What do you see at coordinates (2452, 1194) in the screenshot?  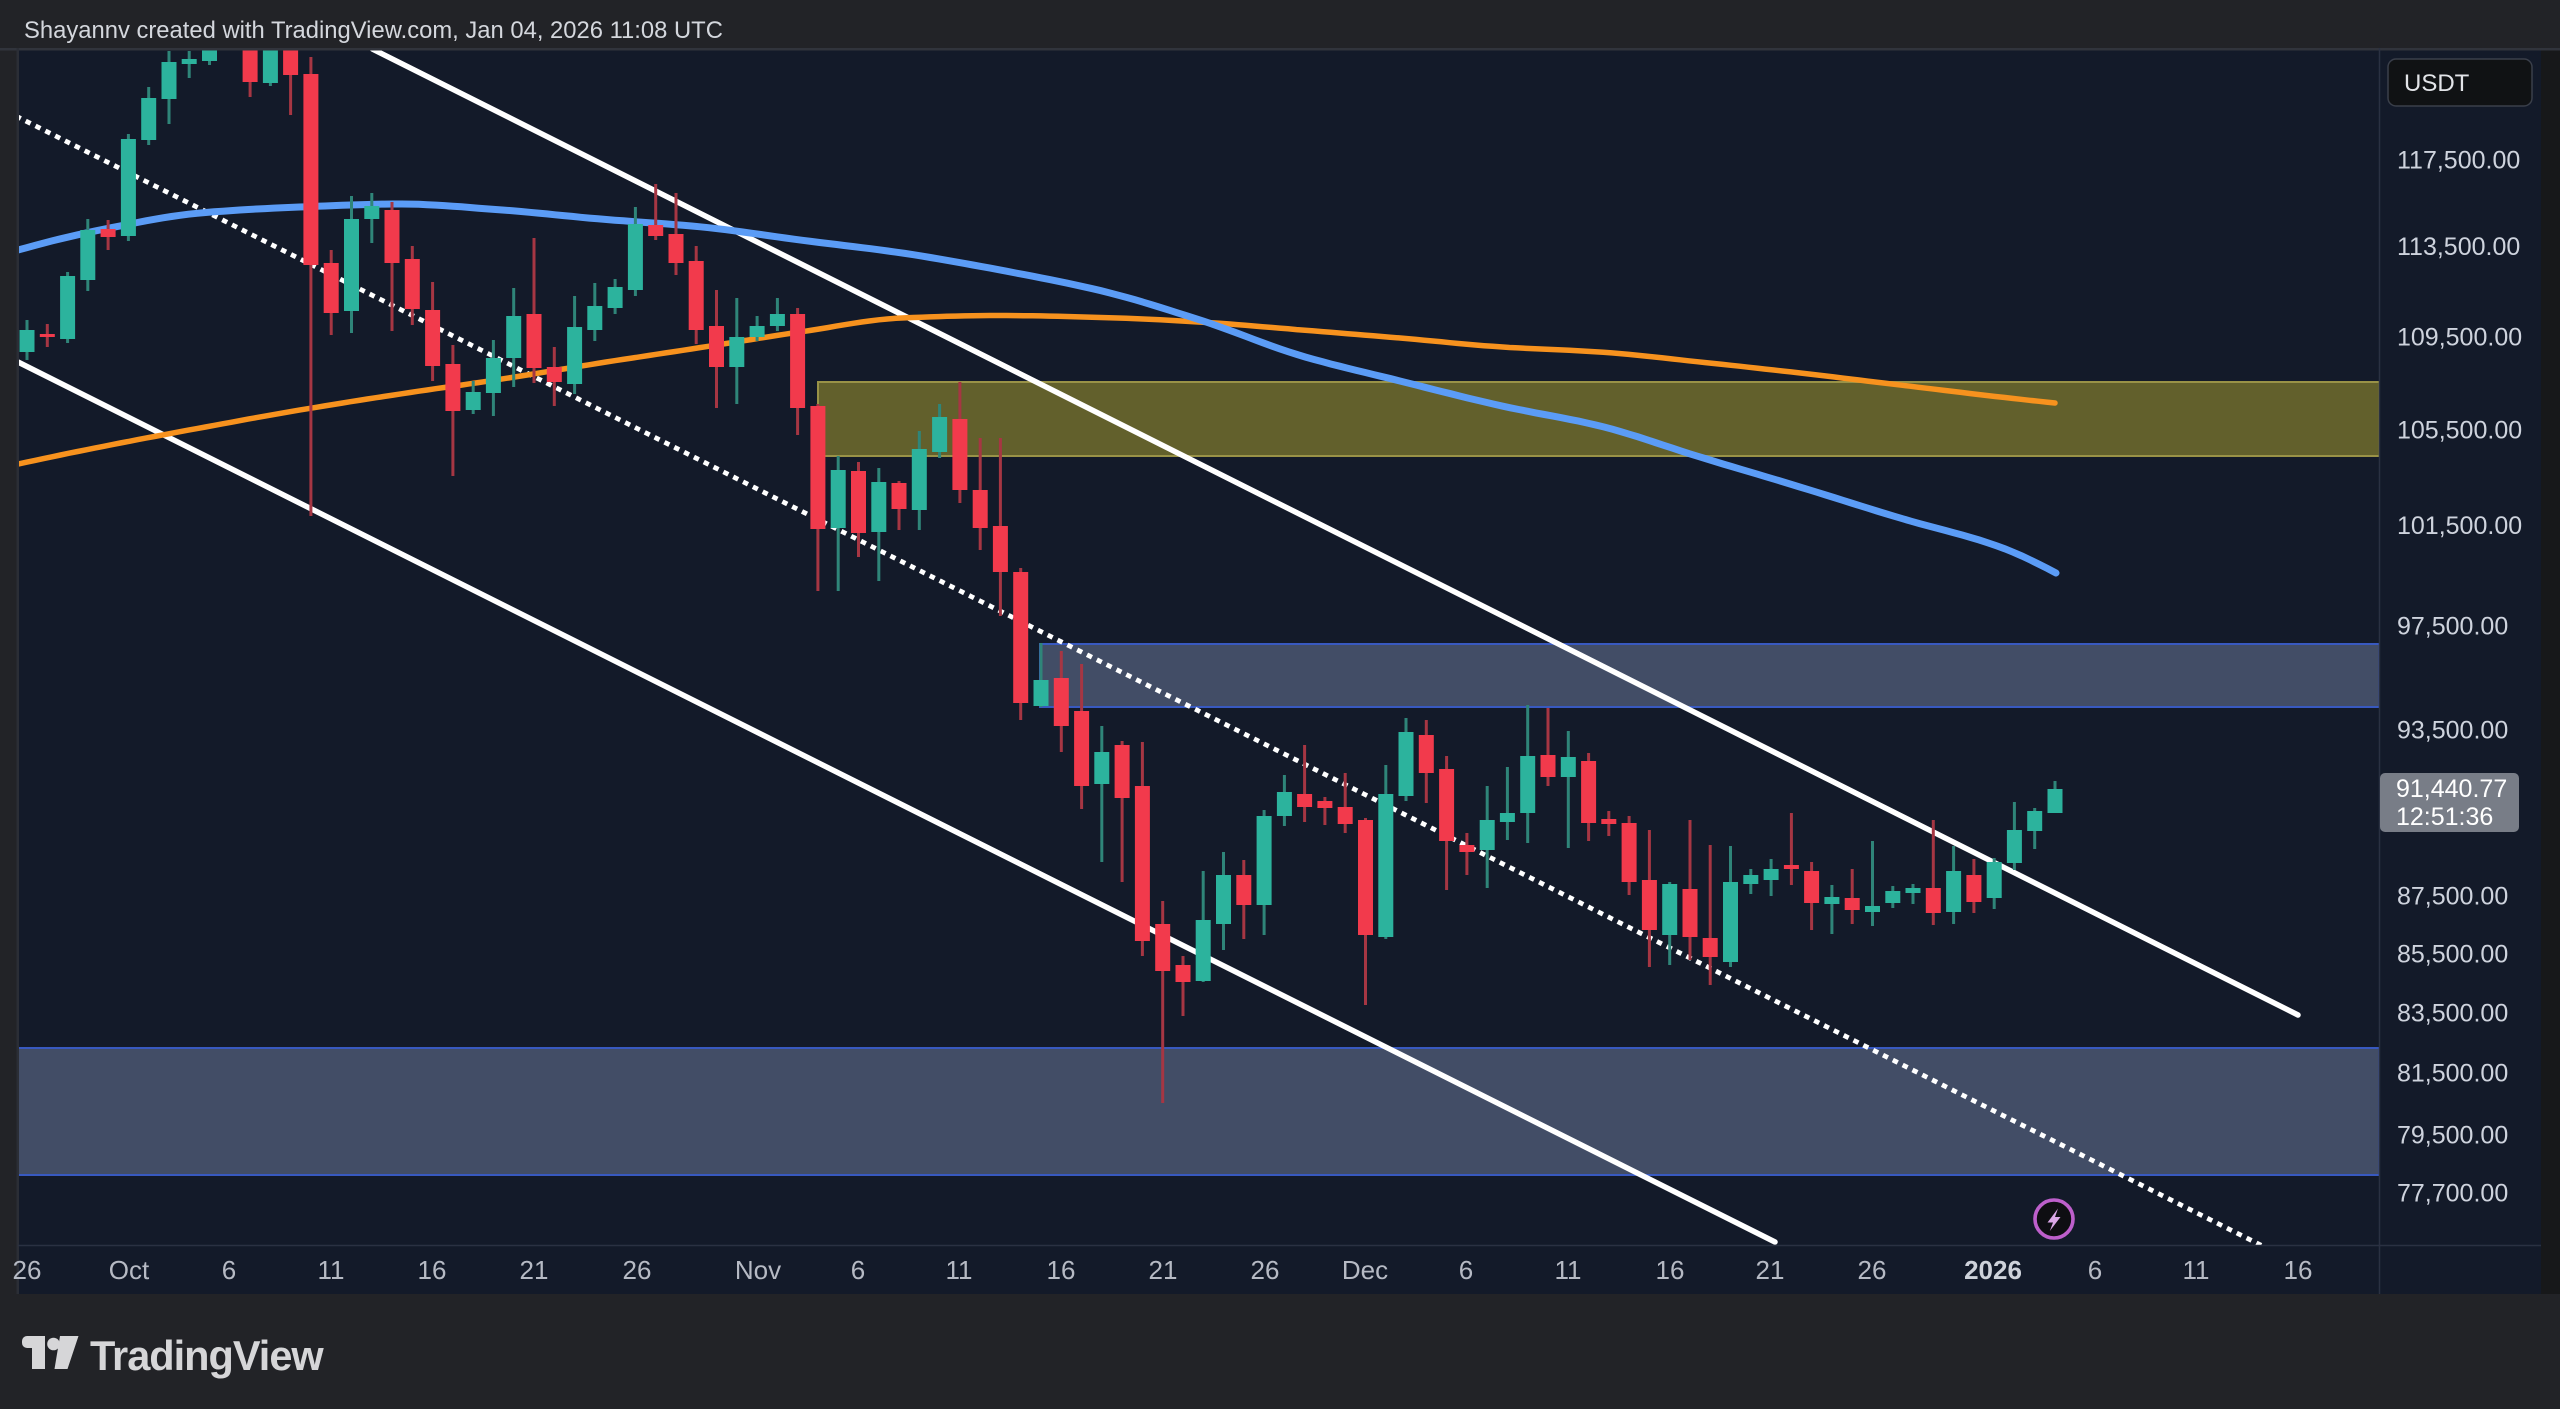 I see `svg-text: 77,700.00` at bounding box center [2452, 1194].